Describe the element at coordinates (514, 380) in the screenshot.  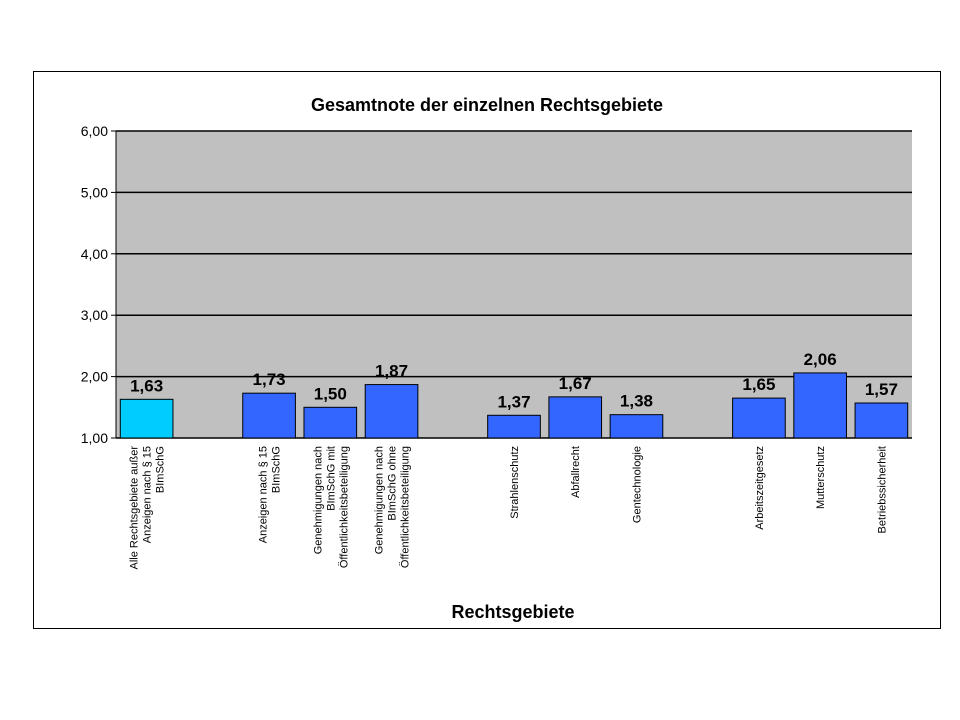
I see `data-labels: 1,63 1,73 1,50 1,87 1,37 1,67 1,38 1,65 2,06 1,57` at that location.